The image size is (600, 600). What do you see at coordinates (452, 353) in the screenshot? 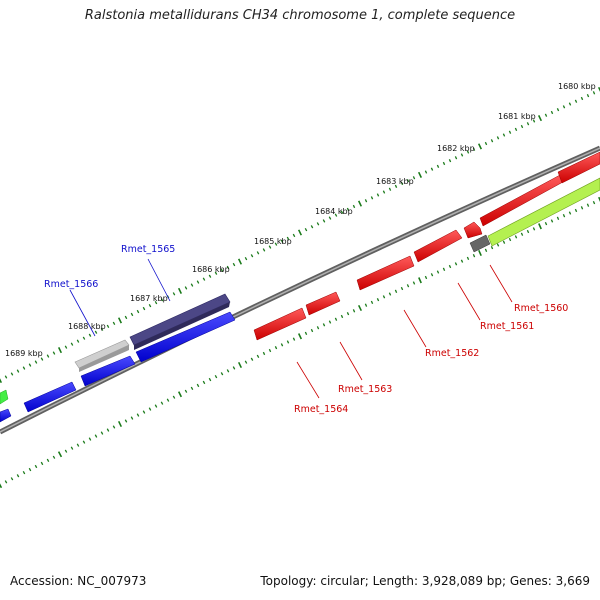
I see `gene-label: Rmet_1562` at bounding box center [452, 353].